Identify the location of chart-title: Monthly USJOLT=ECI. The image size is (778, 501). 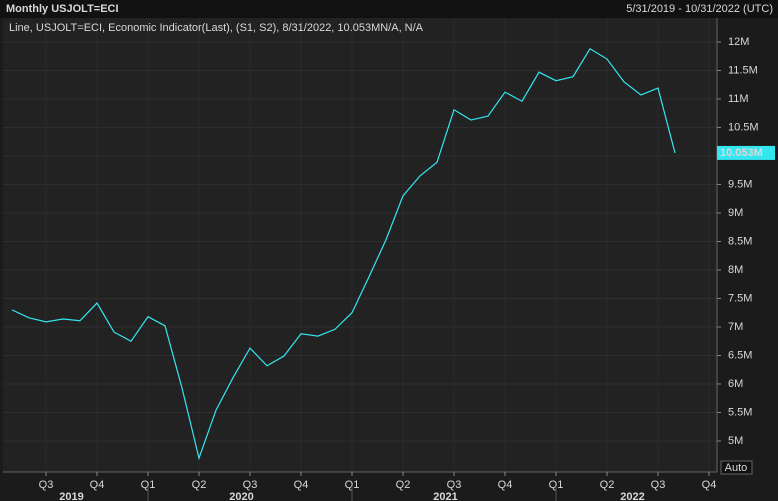
(62, 9).